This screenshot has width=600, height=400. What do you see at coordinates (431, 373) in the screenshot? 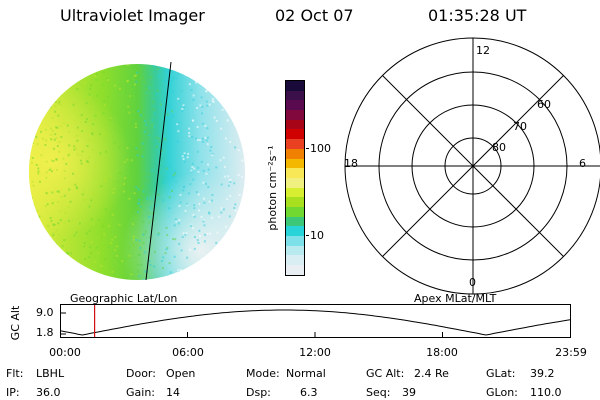
I see `gc-alt-value: 2.4 Re` at bounding box center [431, 373].